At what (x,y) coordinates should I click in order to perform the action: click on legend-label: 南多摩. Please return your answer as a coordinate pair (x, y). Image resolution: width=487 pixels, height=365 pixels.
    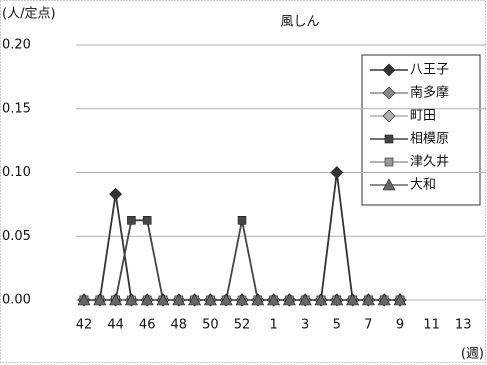
    Looking at the image, I should click on (429, 93).